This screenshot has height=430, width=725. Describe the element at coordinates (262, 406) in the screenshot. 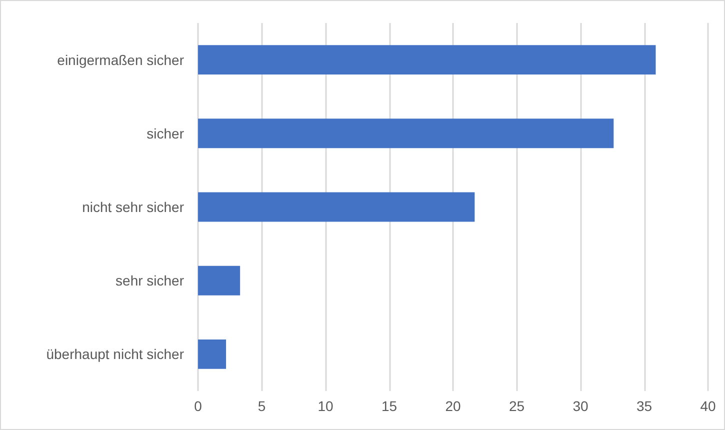

I see `x-tick-label: 5` at that location.